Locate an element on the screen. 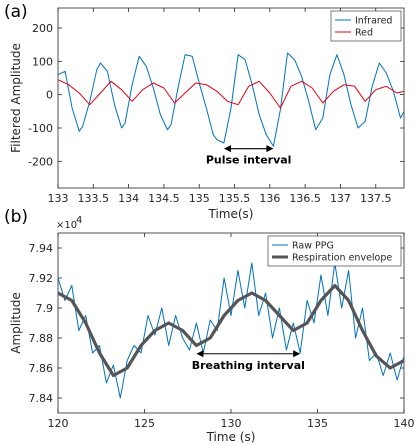  legend-label: Red is located at coordinates (364, 33).